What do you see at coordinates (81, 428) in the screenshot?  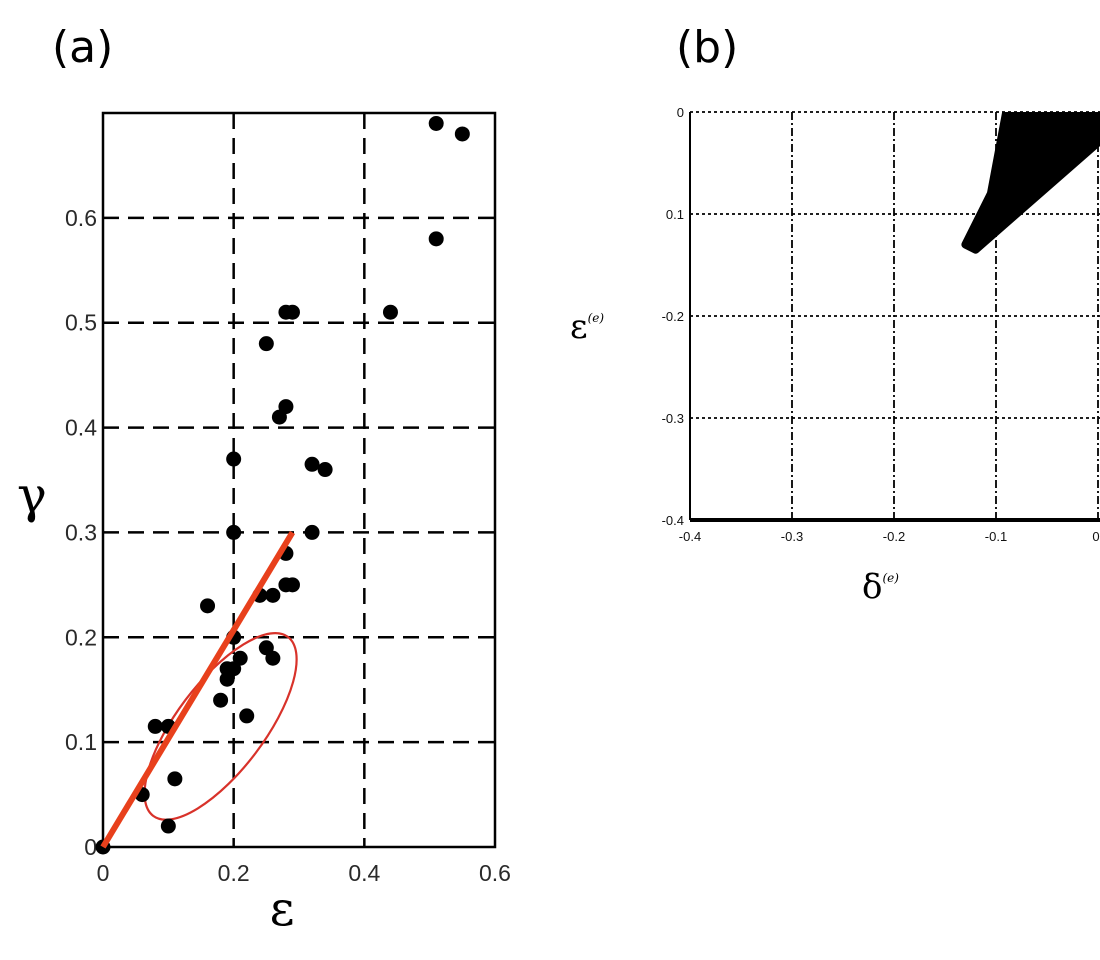 I see `panel-a-y-tick-label: 0.4` at bounding box center [81, 428].